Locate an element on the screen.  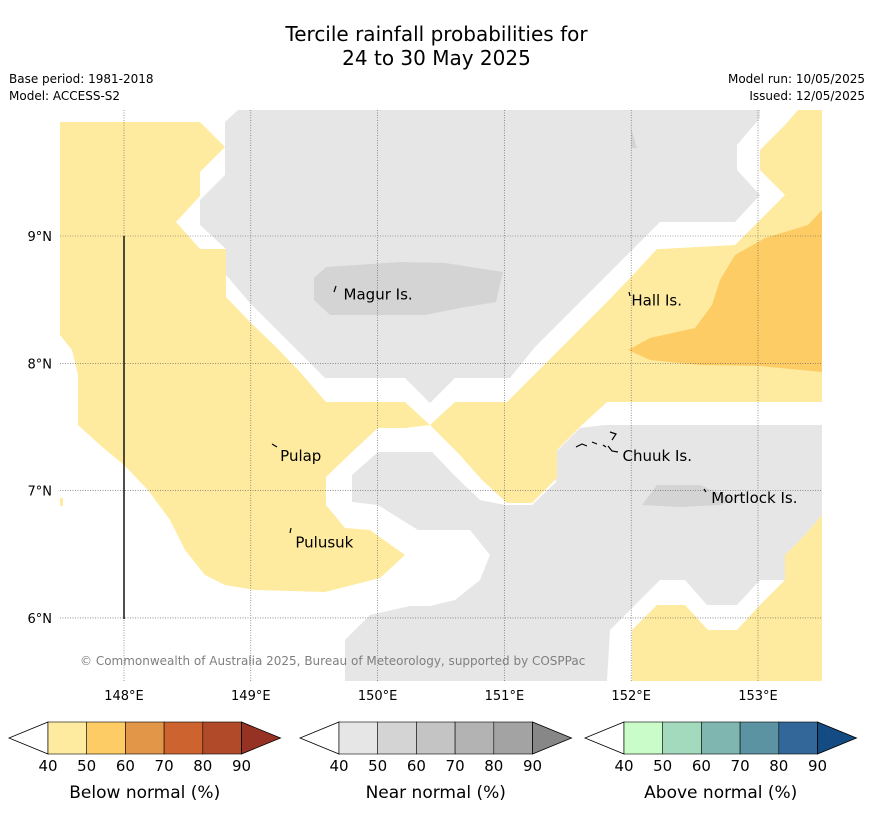
meta-left: Base period: 1981-2018 Model: ACCESS-S2 is located at coordinates (81, 88).